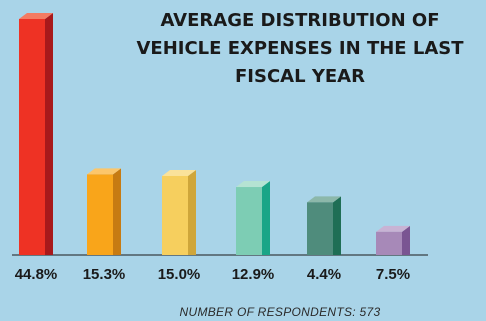 The image size is (486, 321). Describe the element at coordinates (212, 274) in the screenshot. I see `value-labels-group: 44.8% 15.3% 15.0% 12.9% 4.4% 7.5%` at that location.